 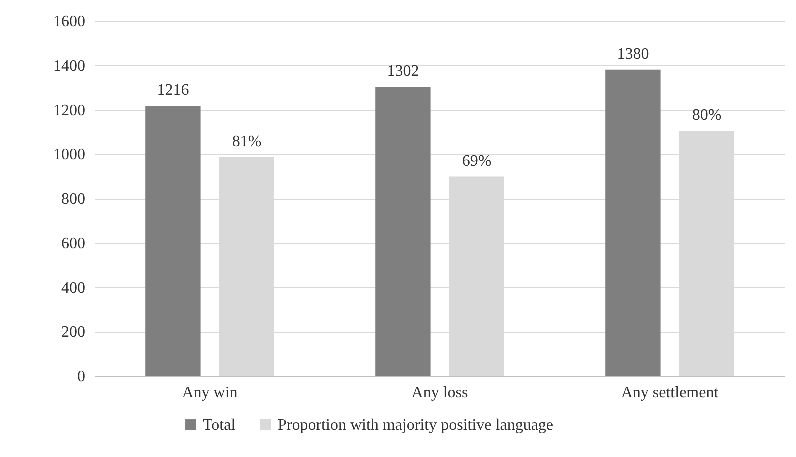 I want to click on y-tick-label: 1200, so click(x=70, y=111).